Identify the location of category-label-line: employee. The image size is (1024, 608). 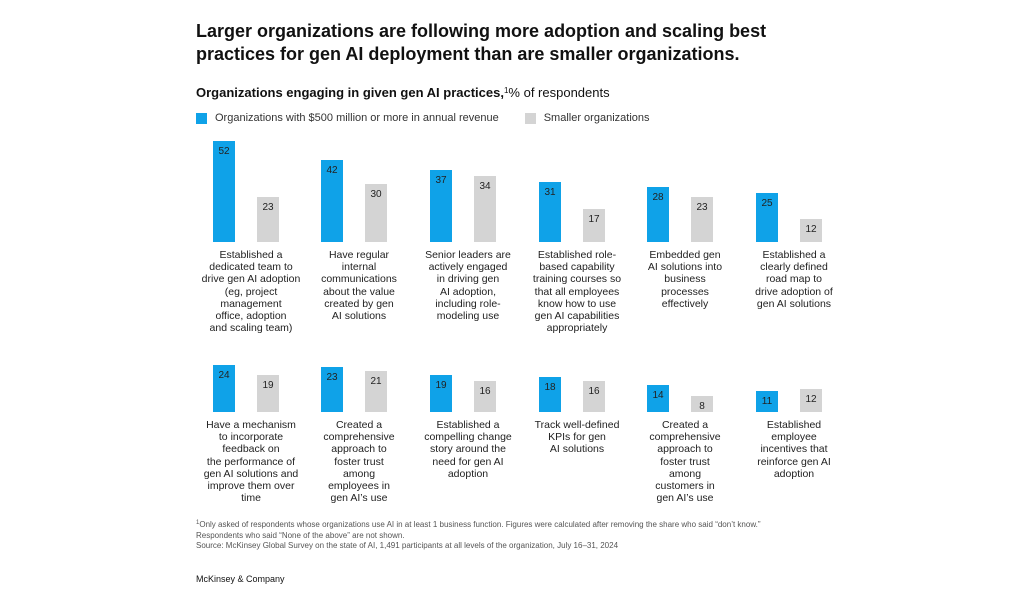
(794, 437).